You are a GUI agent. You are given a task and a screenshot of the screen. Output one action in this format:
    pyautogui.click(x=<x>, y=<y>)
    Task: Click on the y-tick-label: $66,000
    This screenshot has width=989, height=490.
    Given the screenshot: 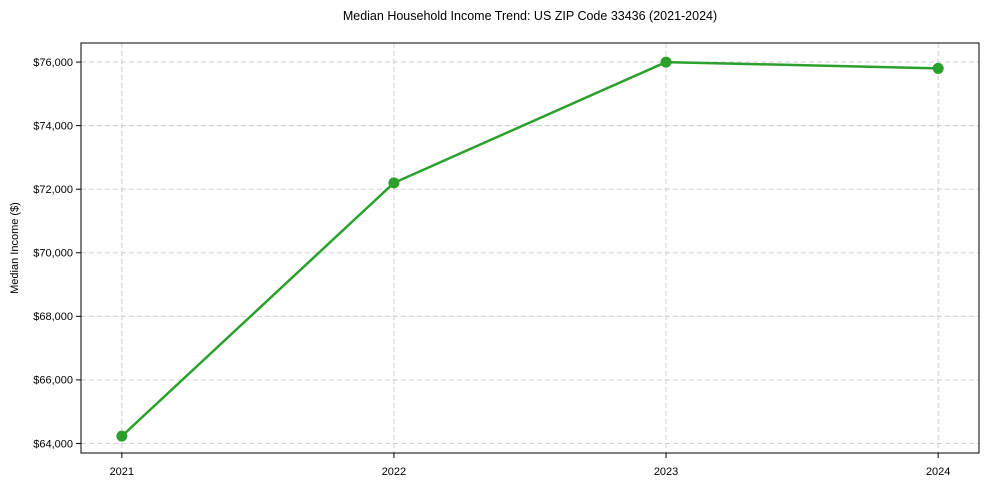 What is the action you would take?
    pyautogui.click(x=53, y=381)
    